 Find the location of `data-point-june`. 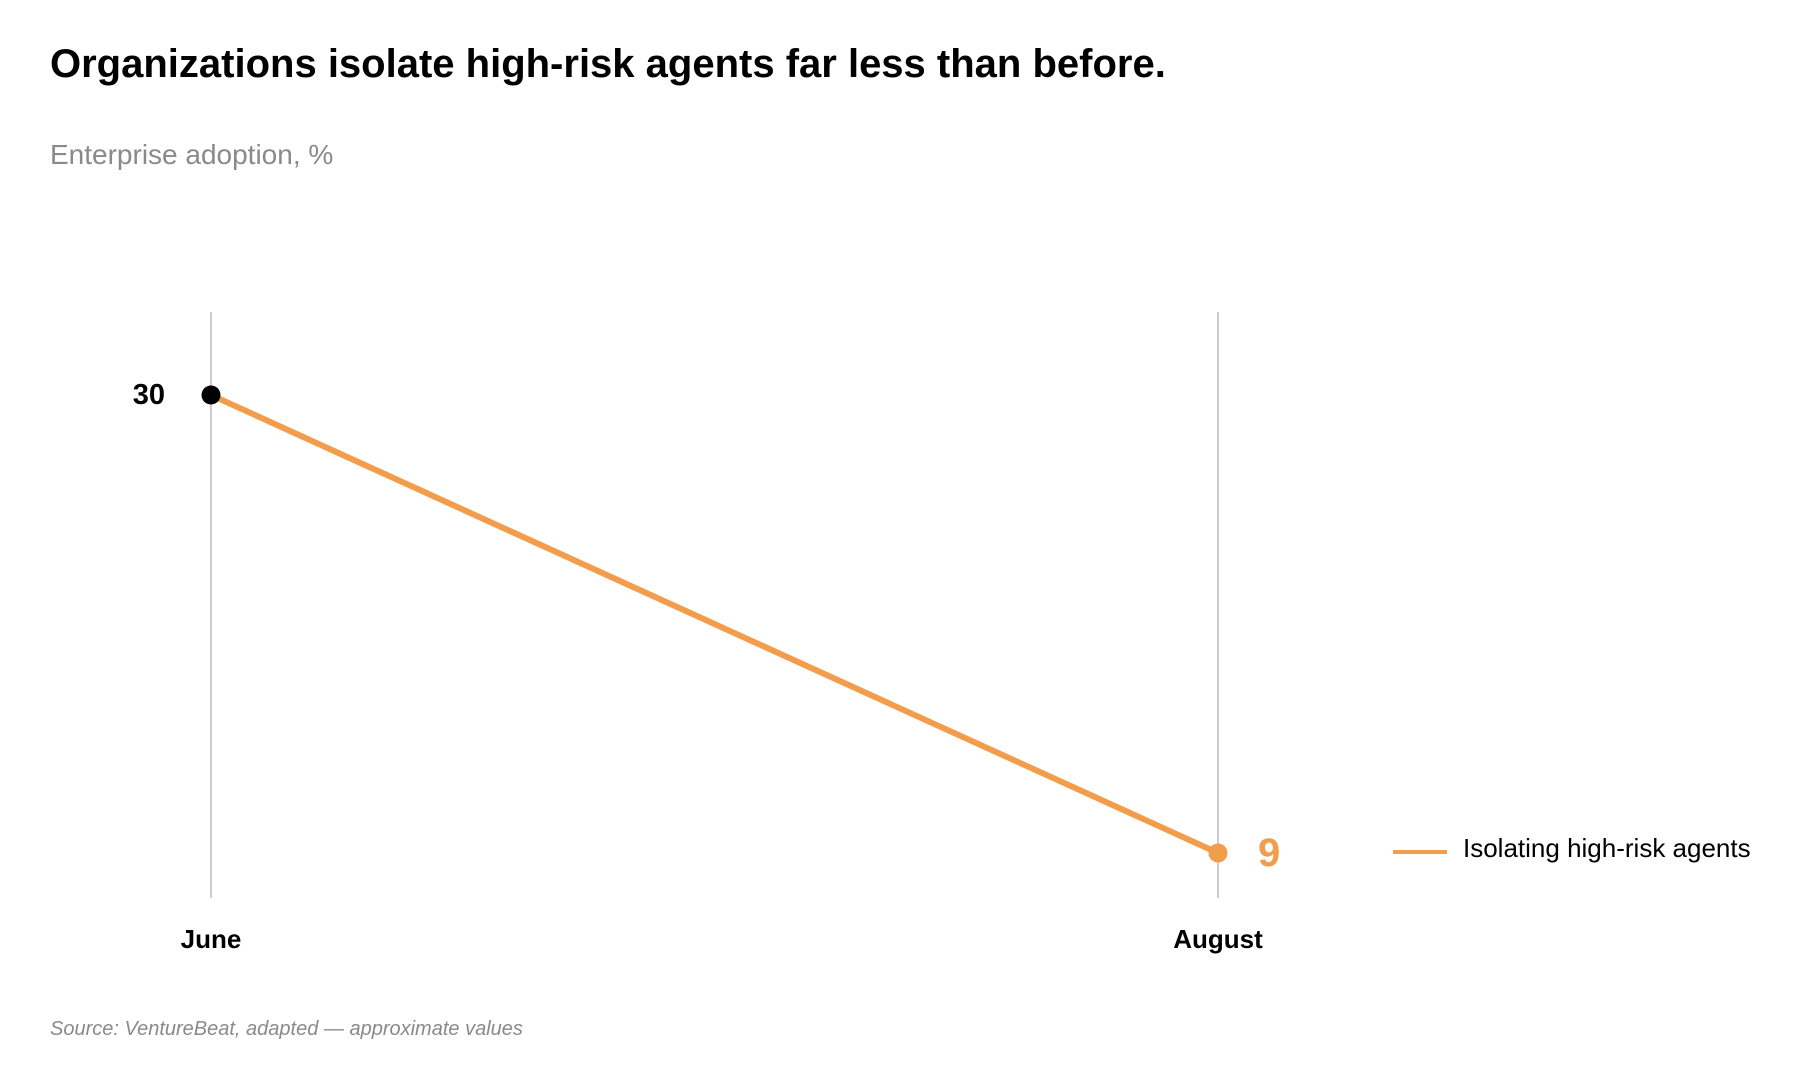

data-point-june is located at coordinates (211, 395).